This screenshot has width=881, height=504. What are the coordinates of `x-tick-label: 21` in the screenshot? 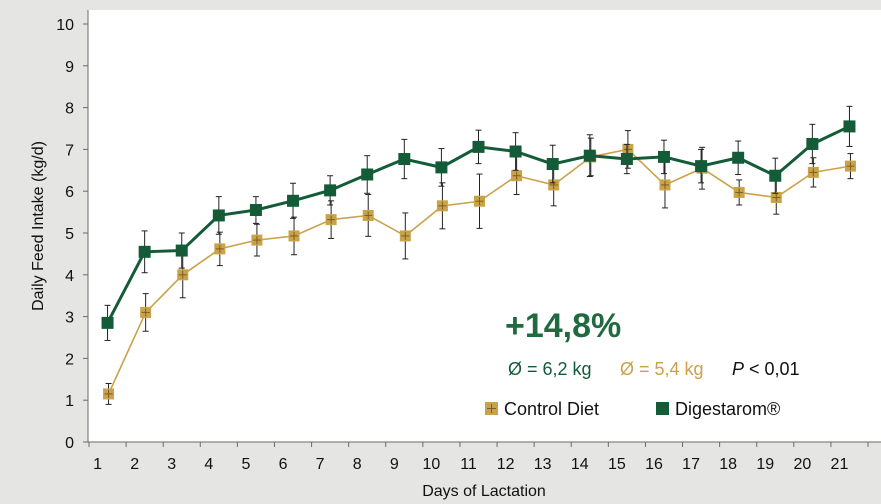 It's located at (840, 464).